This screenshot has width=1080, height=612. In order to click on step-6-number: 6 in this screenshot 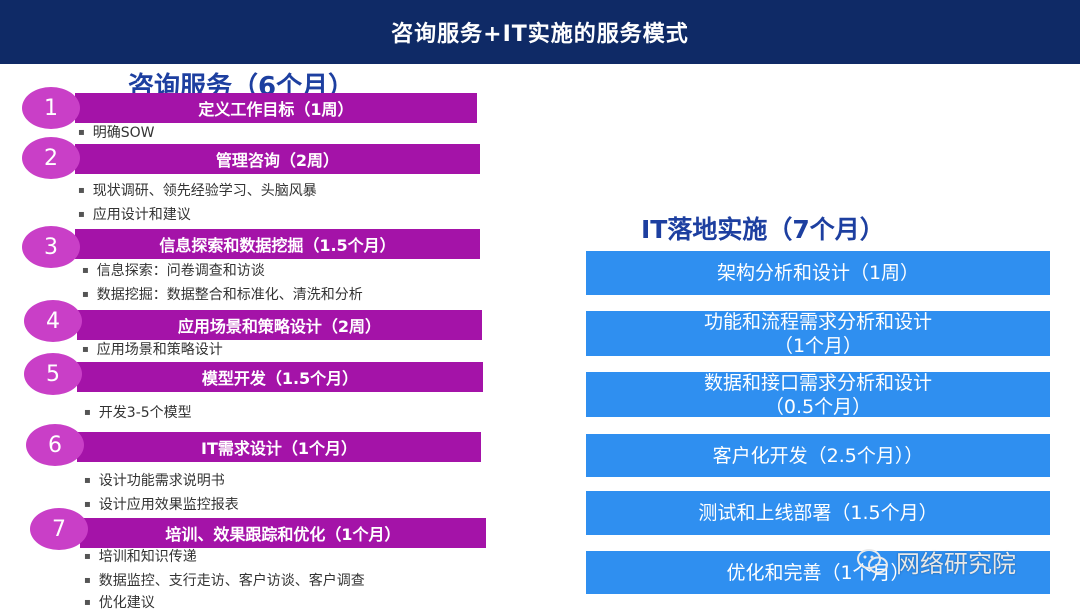, I will do `click(55, 445)`.